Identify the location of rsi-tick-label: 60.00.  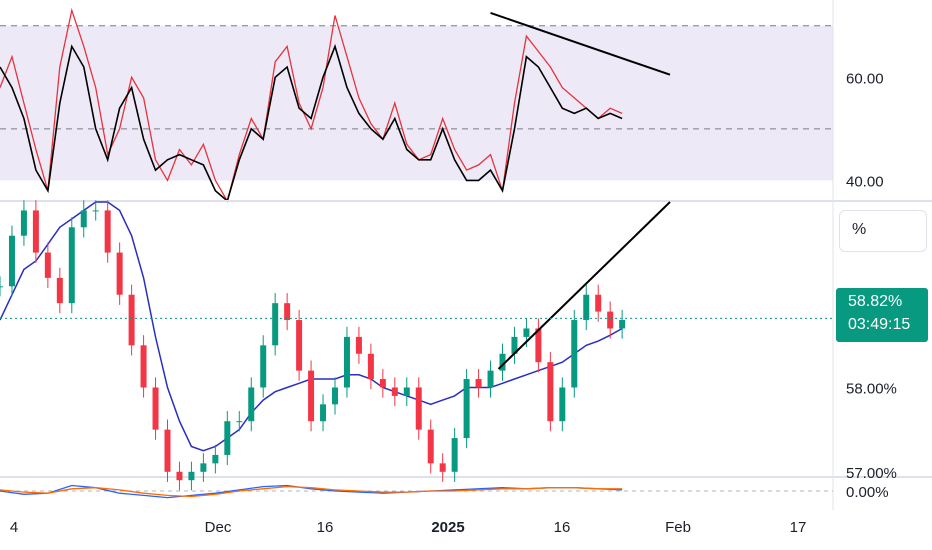
(865, 78).